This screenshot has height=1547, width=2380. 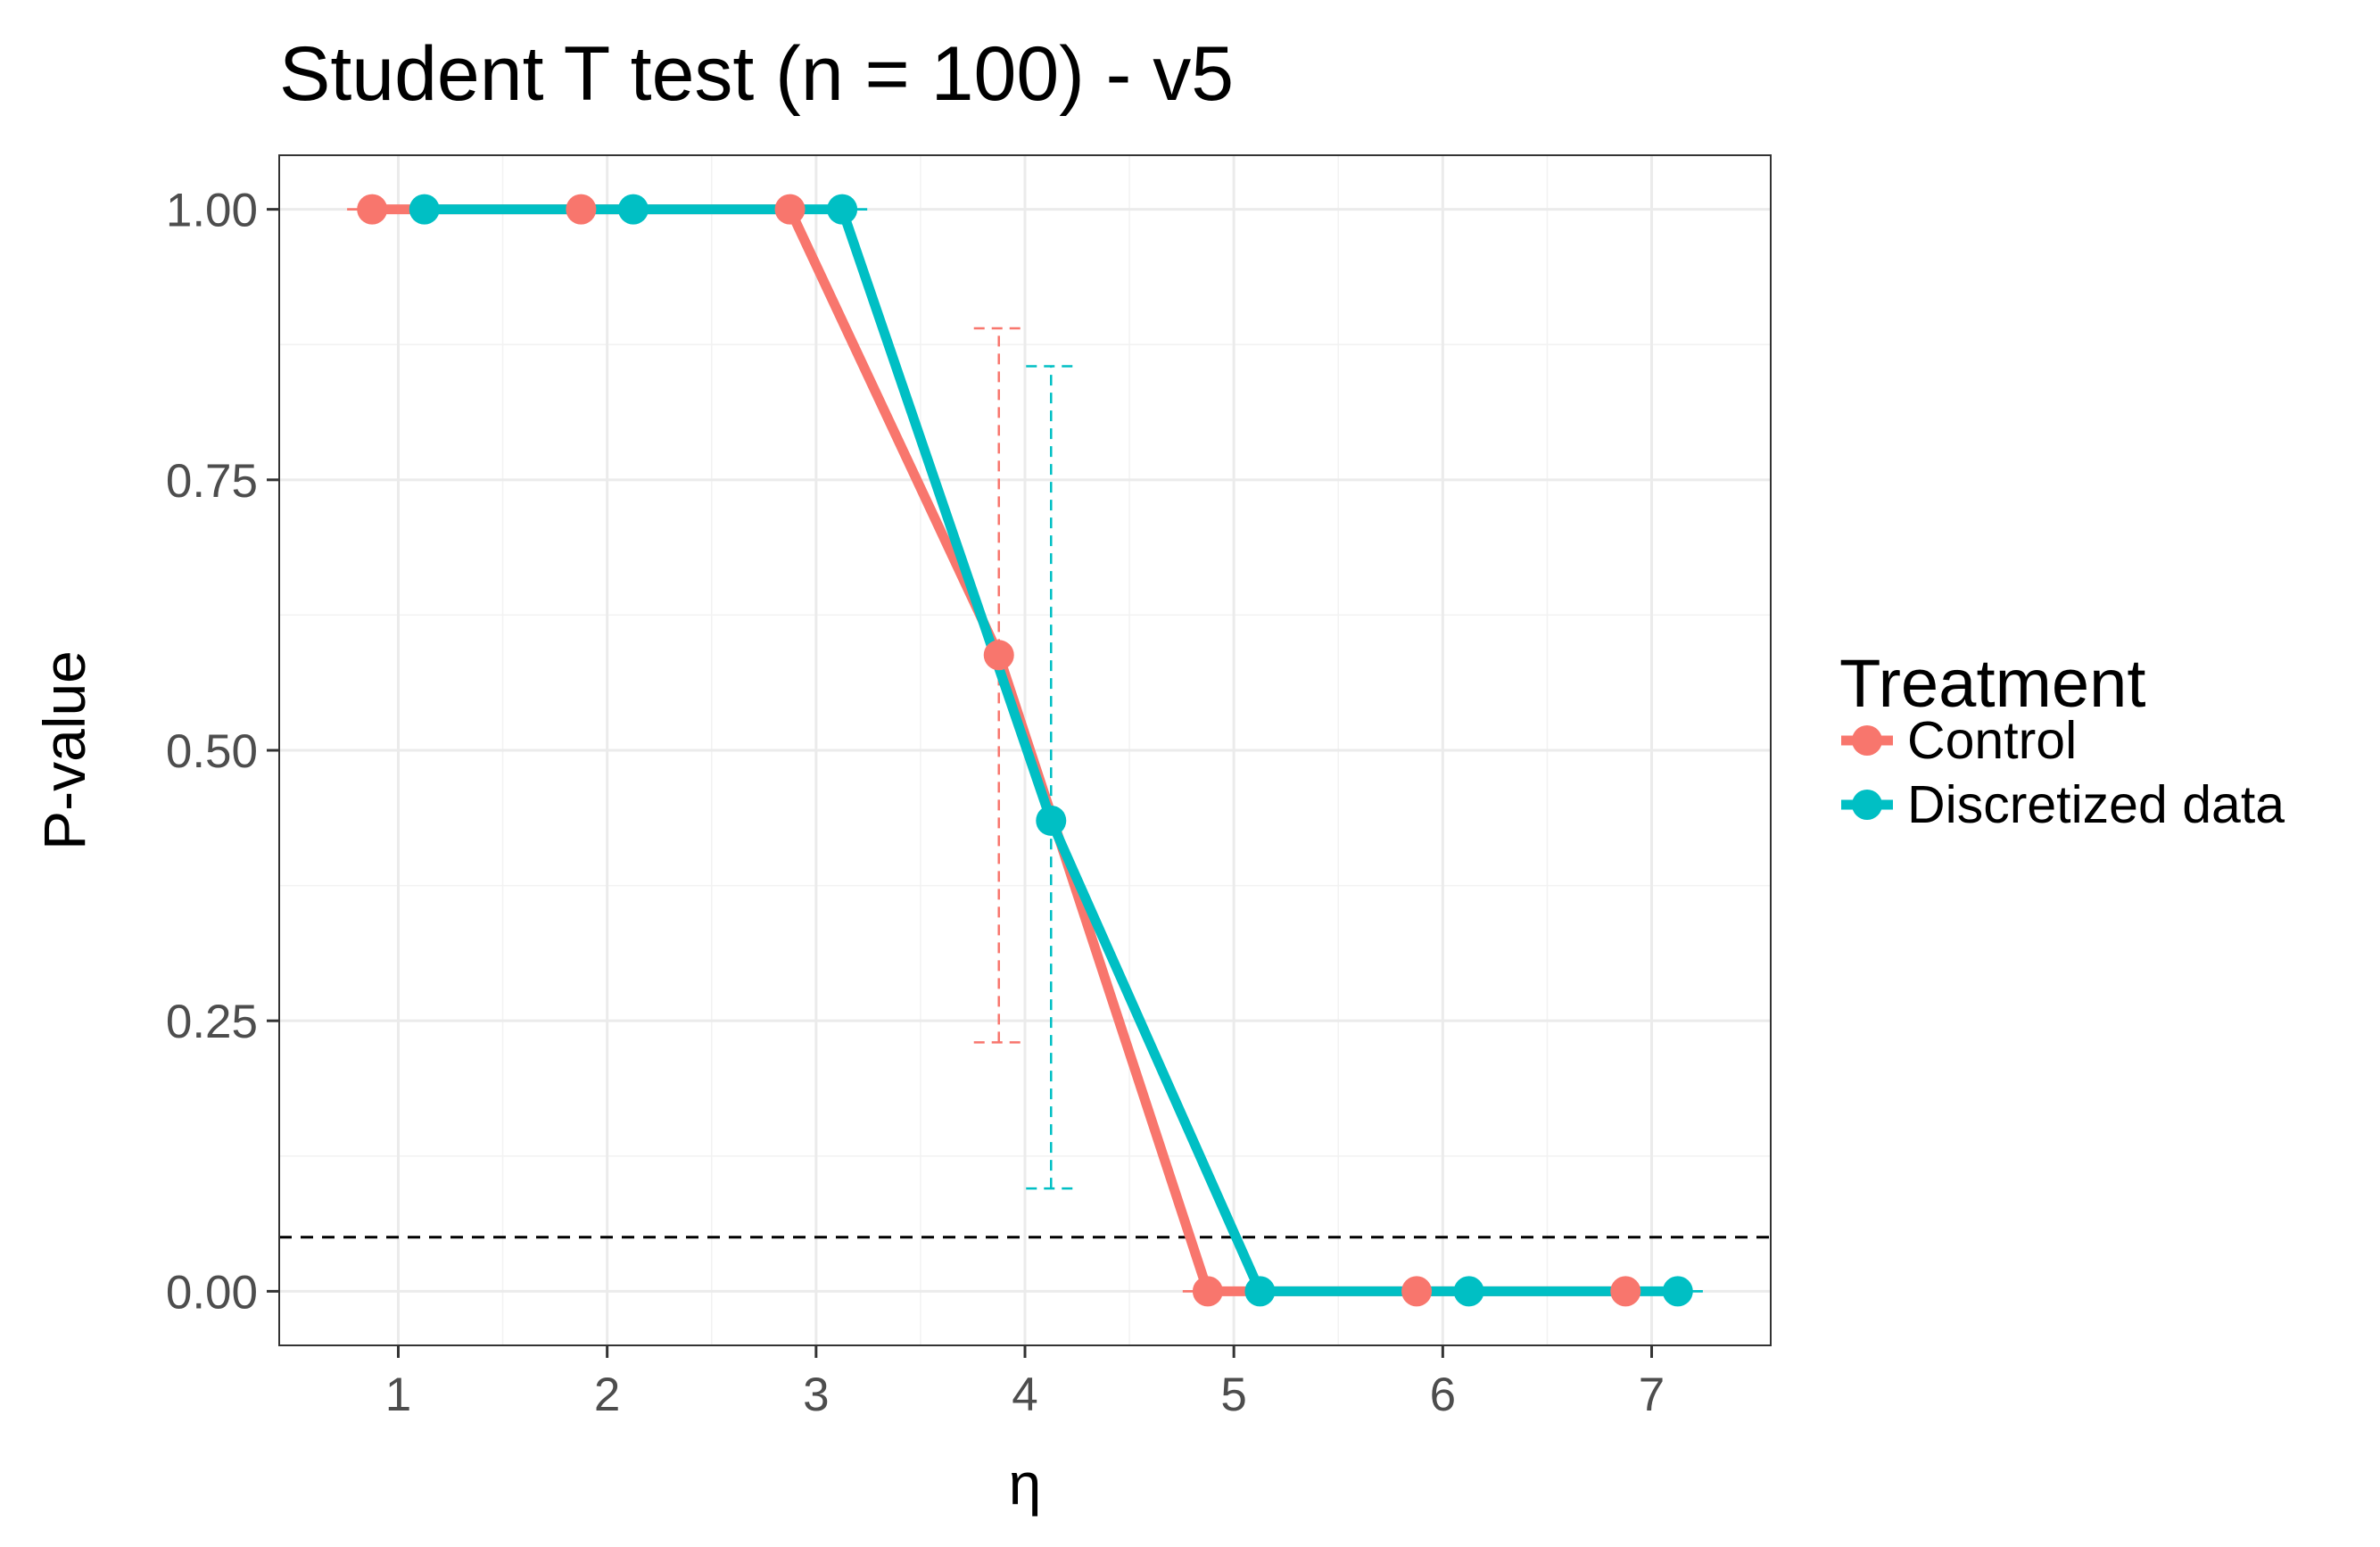 I want to click on y-tick-label: 0.00, so click(x=212, y=1292).